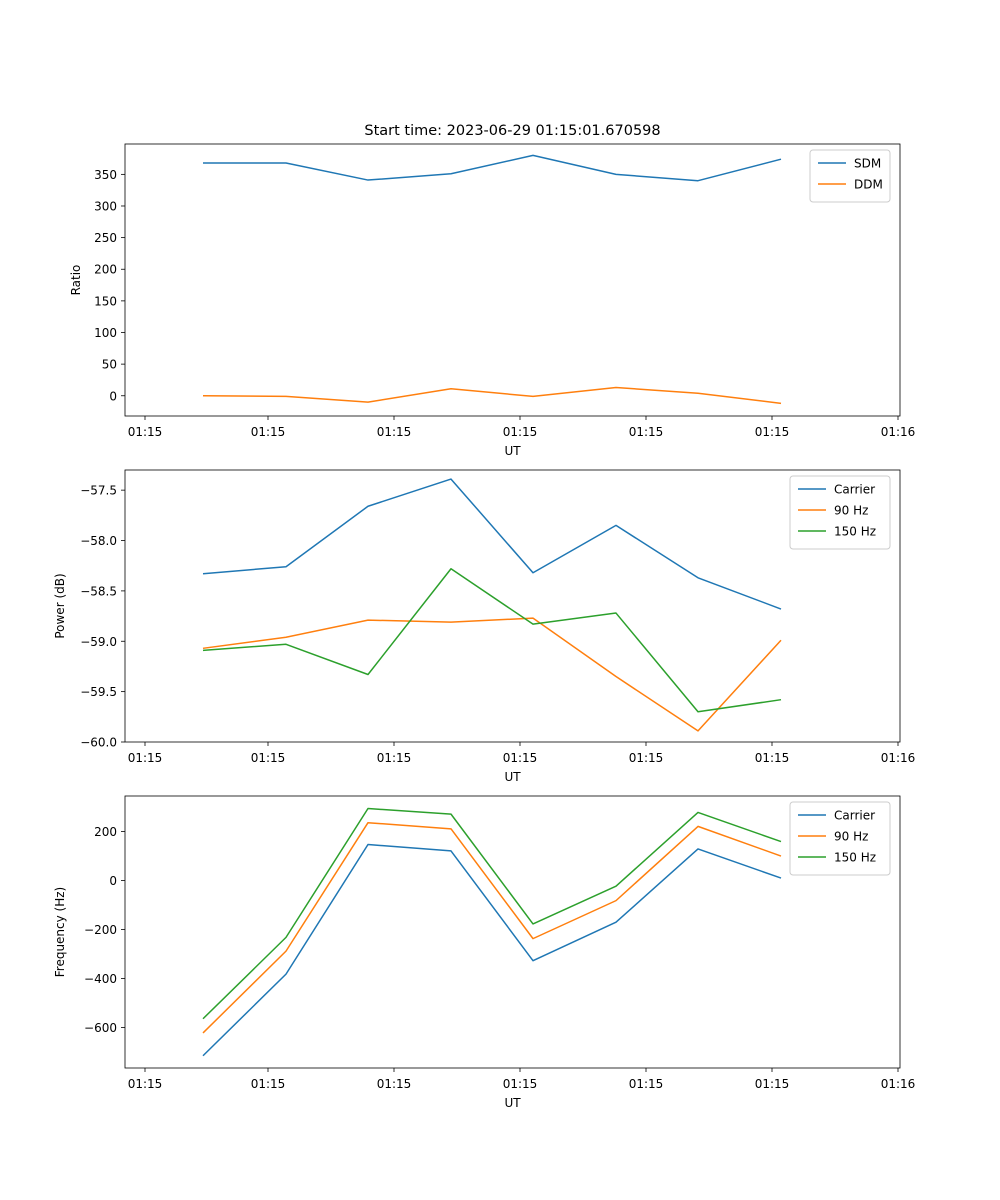 The width and height of the screenshot is (1000, 1200). I want to click on y-tick-label: 350, so click(105, 175).